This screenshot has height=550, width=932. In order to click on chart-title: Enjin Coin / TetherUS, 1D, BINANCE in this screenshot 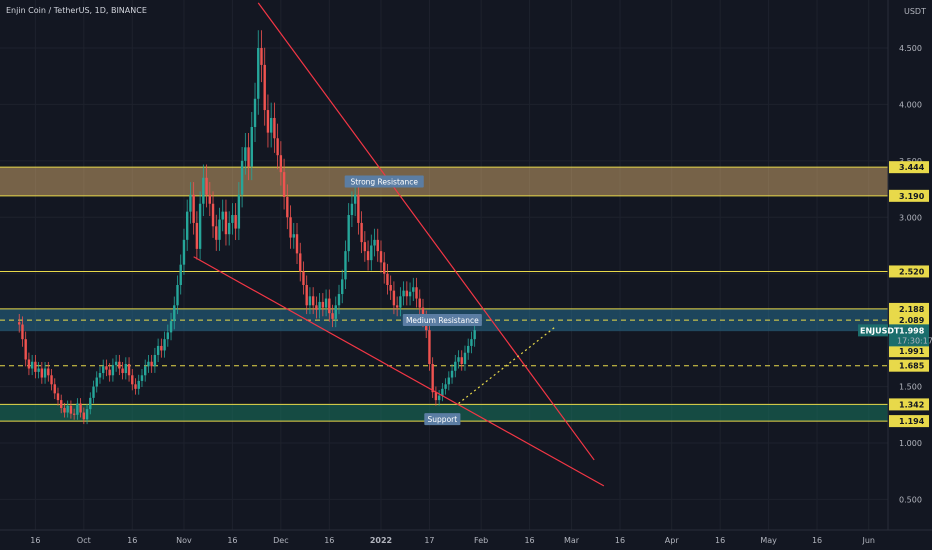, I will do `click(76, 10)`.